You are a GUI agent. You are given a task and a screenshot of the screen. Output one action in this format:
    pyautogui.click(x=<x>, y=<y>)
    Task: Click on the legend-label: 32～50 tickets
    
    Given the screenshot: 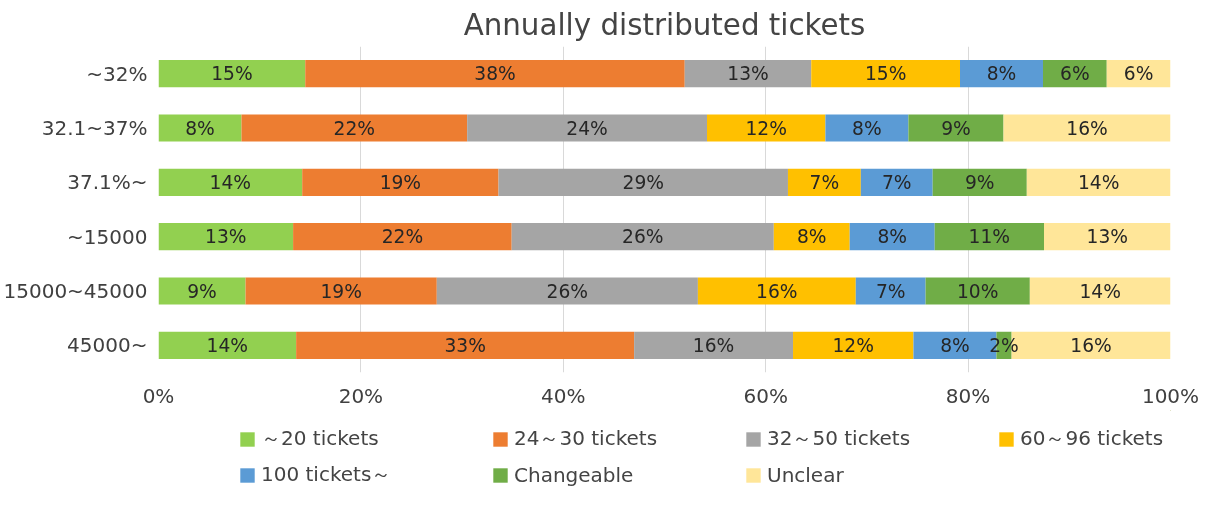 What is the action you would take?
    pyautogui.click(x=839, y=438)
    